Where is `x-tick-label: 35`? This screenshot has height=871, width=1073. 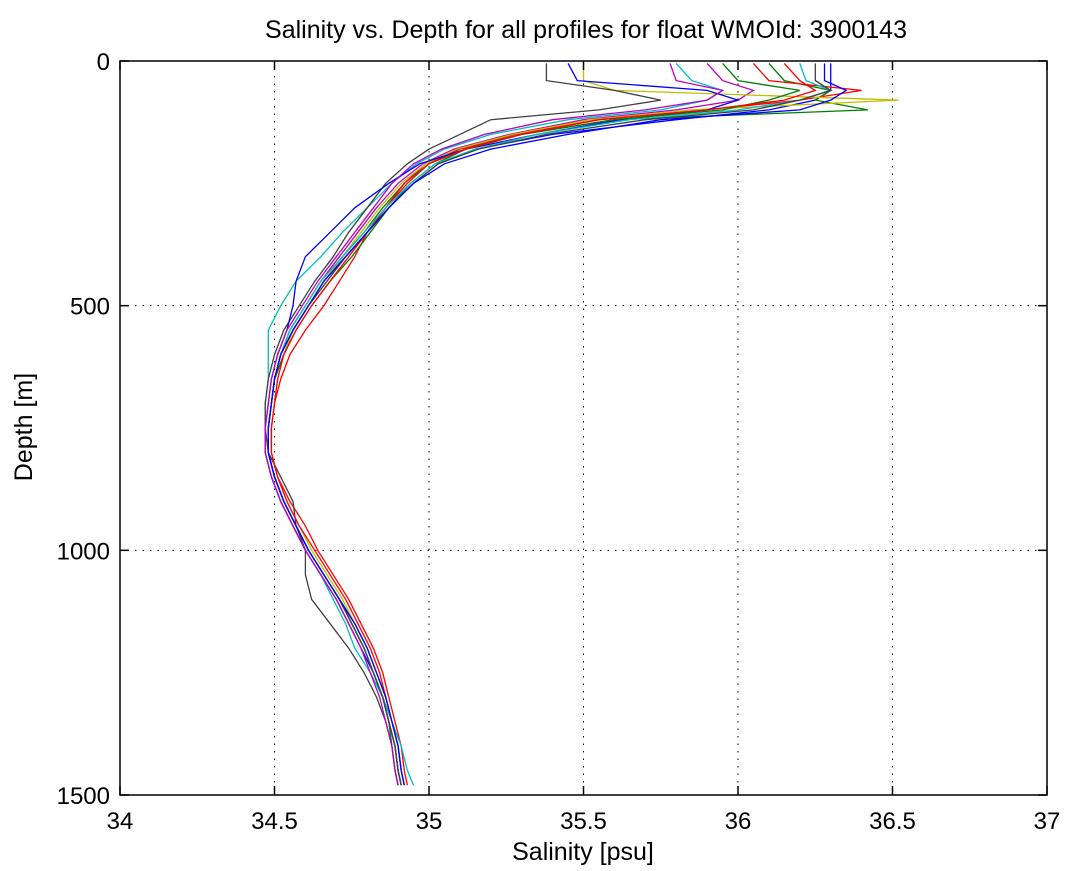
x-tick-label: 35 is located at coordinates (429, 821).